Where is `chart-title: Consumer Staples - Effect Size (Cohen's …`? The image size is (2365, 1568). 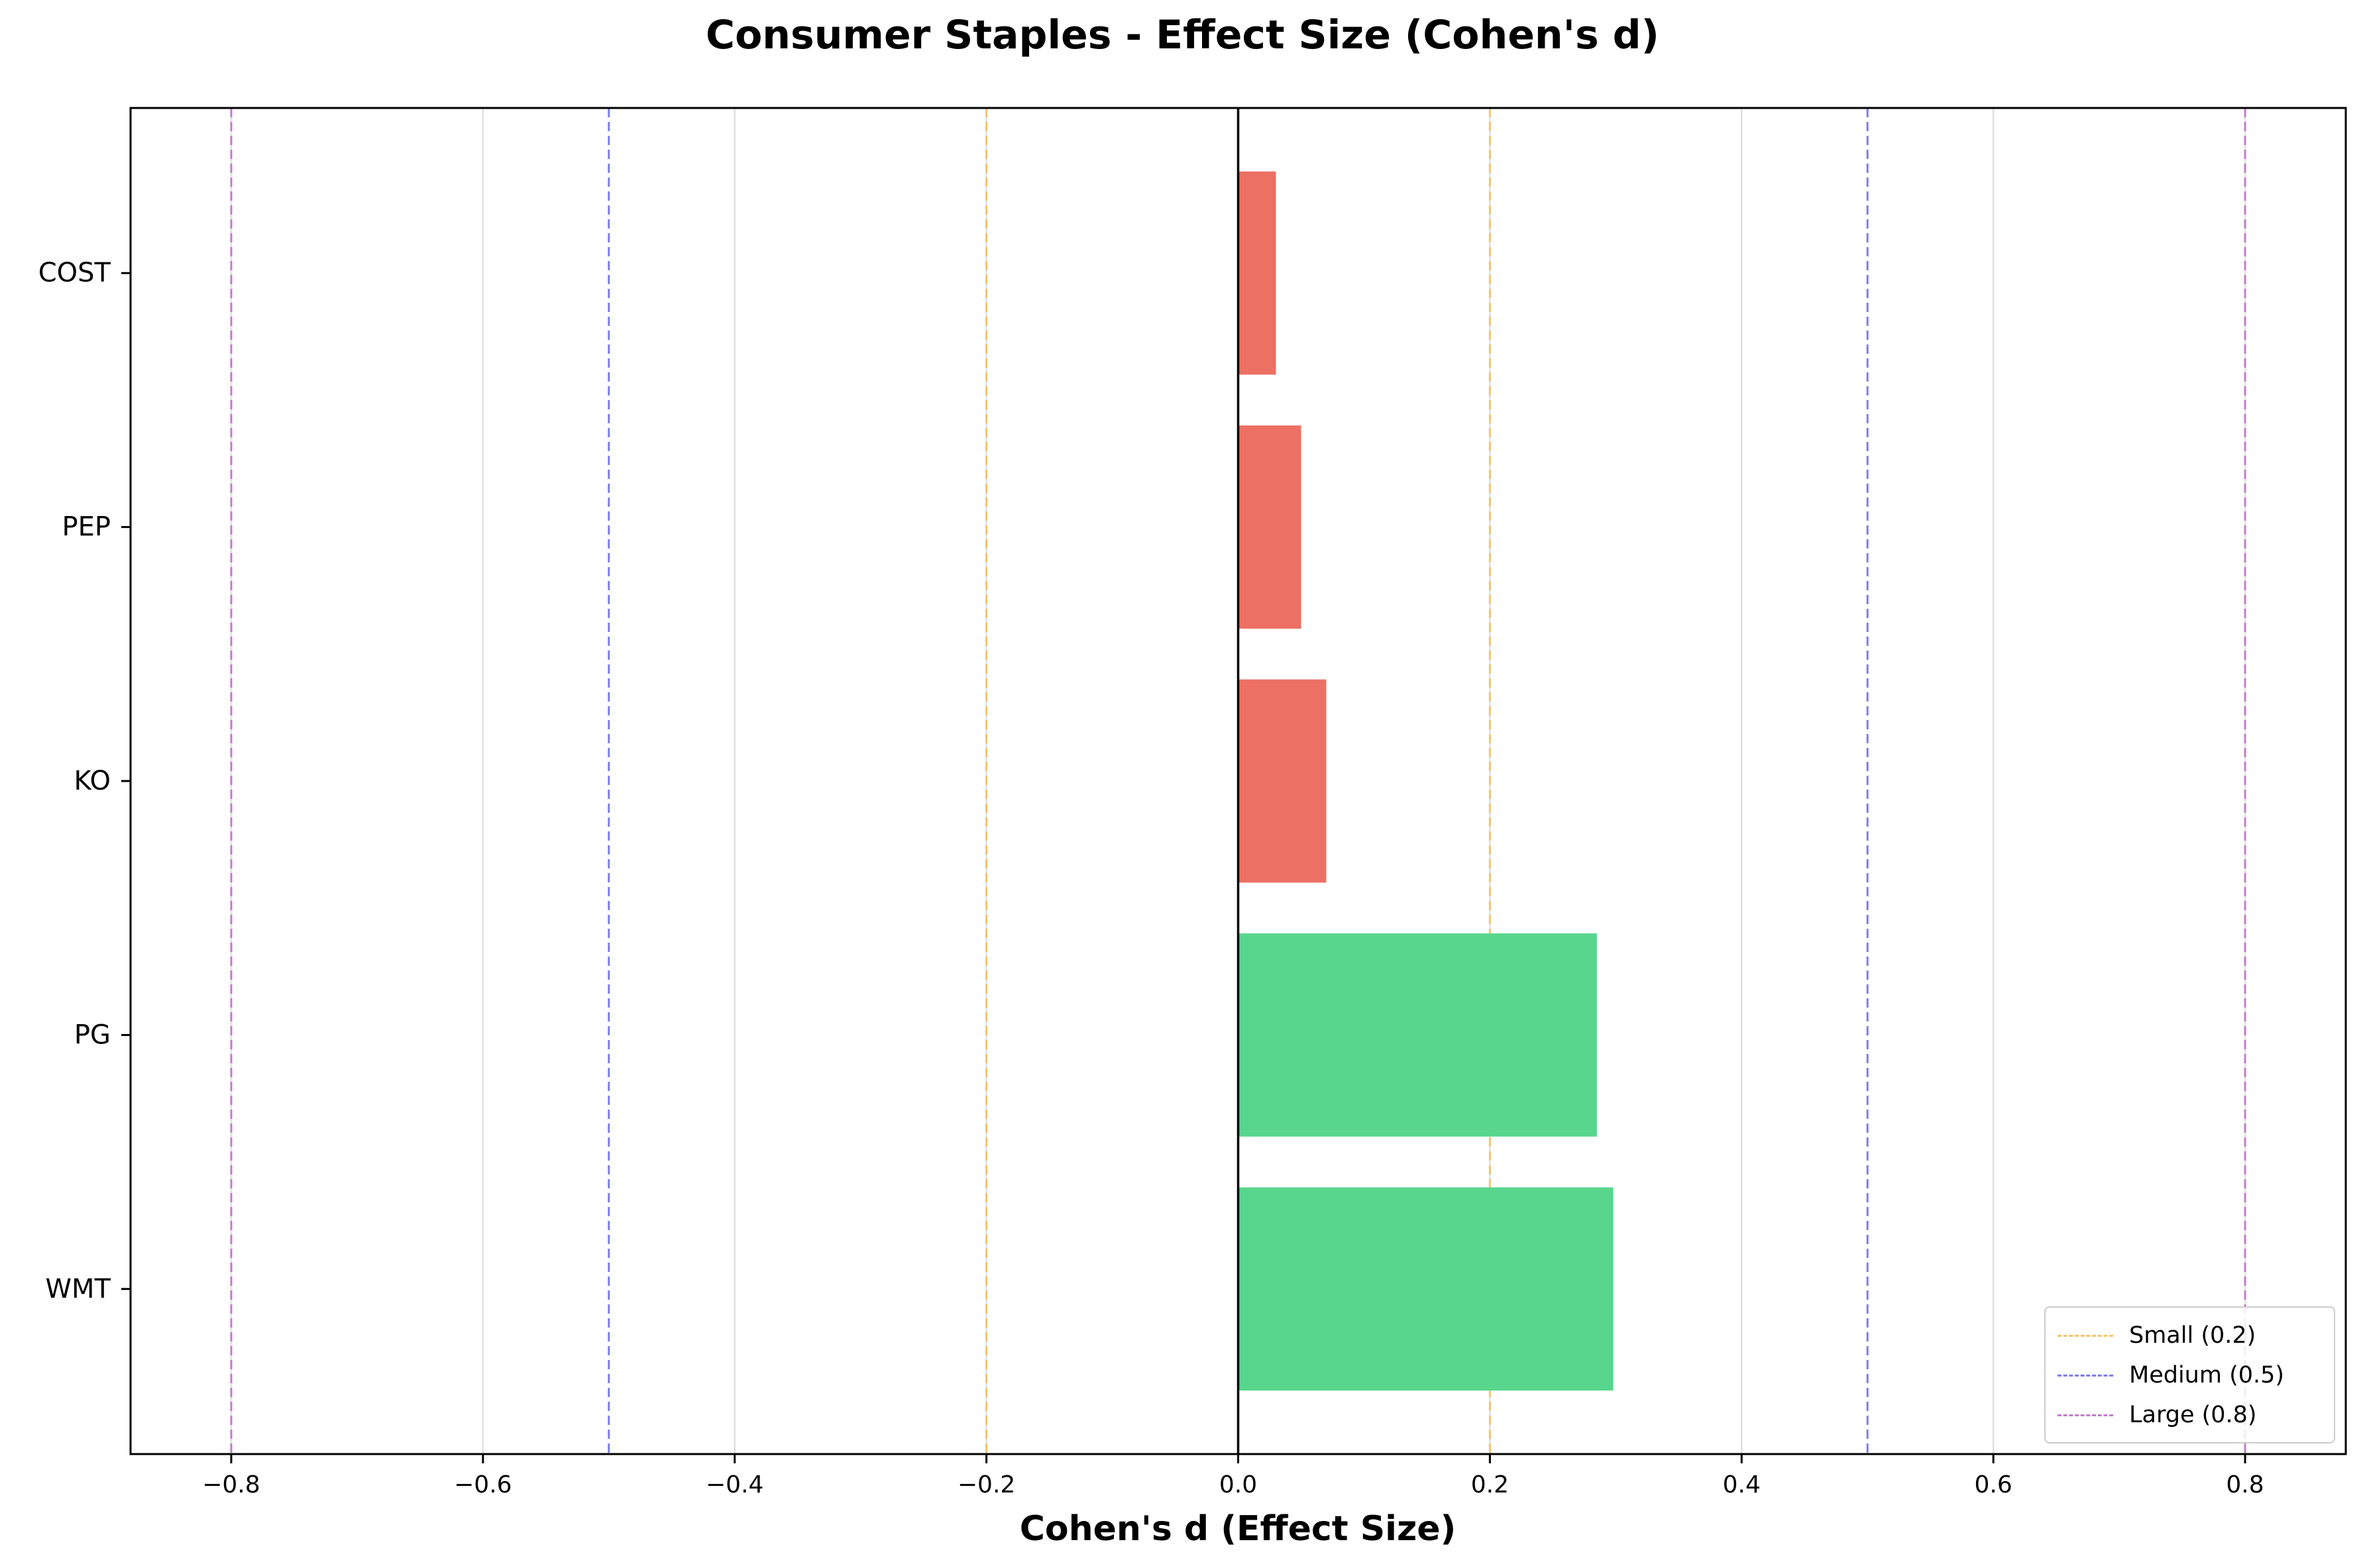
chart-title: Consumer Staples - Effect Size (Cohen's … is located at coordinates (1182, 35).